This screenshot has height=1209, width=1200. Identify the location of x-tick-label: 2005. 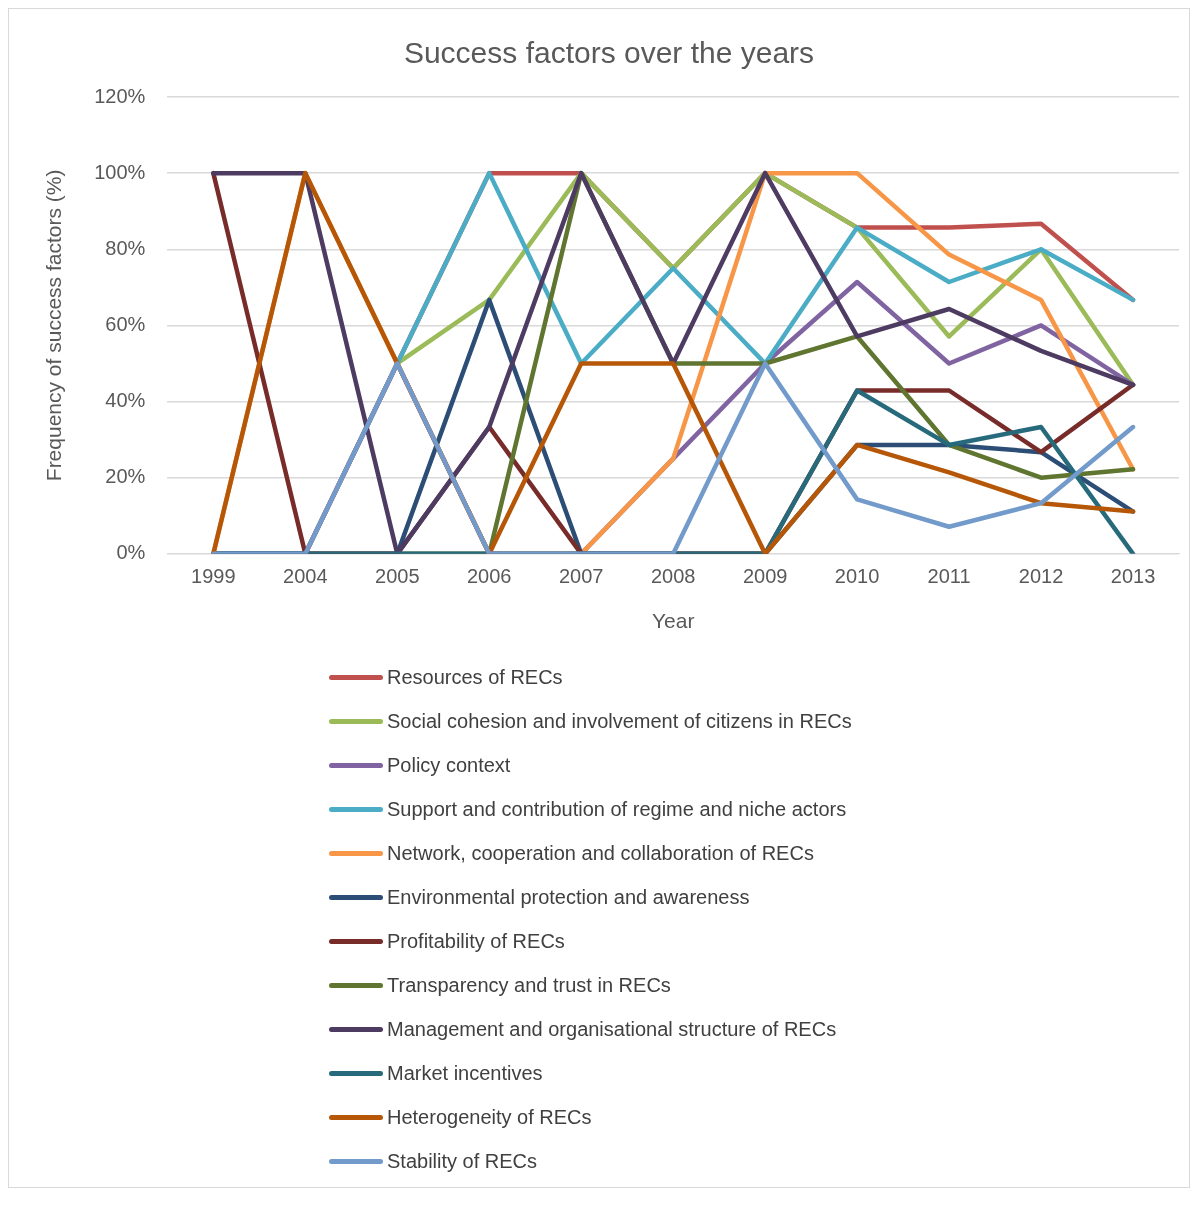
(397, 576).